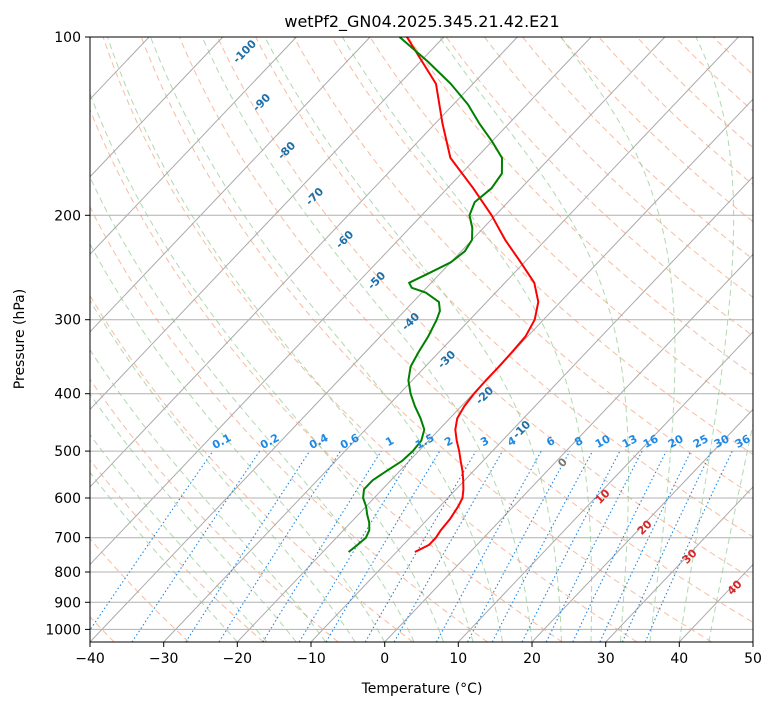 The height and width of the screenshot is (708, 775). I want to click on dewpoint-profile-line, so click(425, 295).